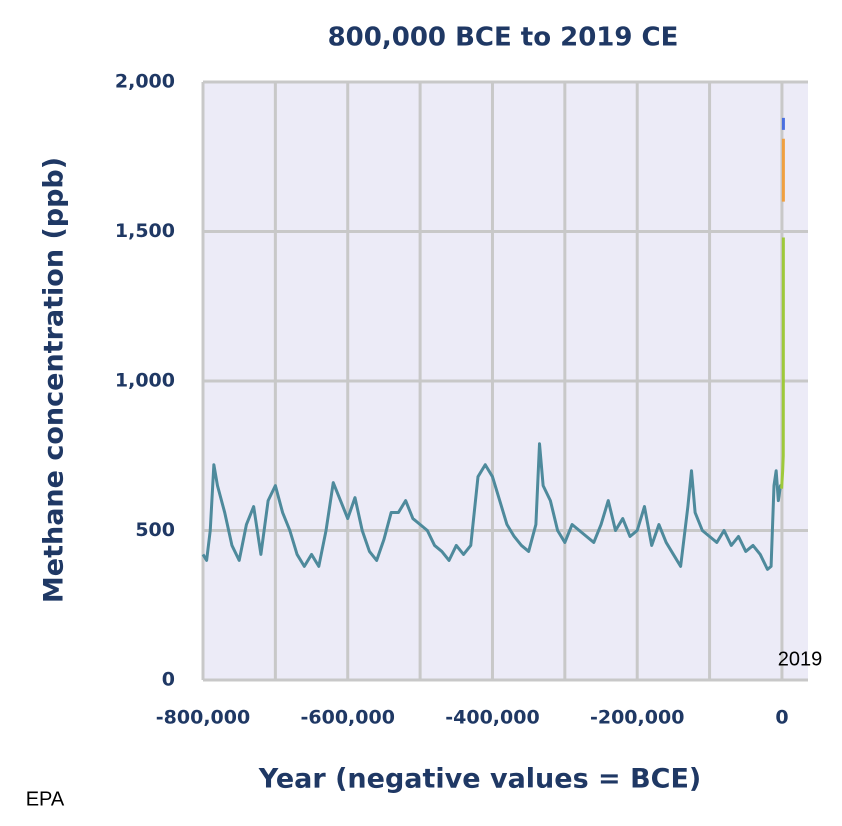 The width and height of the screenshot is (842, 826). I want to click on chart-title: 800,000 BCE to 2019 CE, so click(503, 38).